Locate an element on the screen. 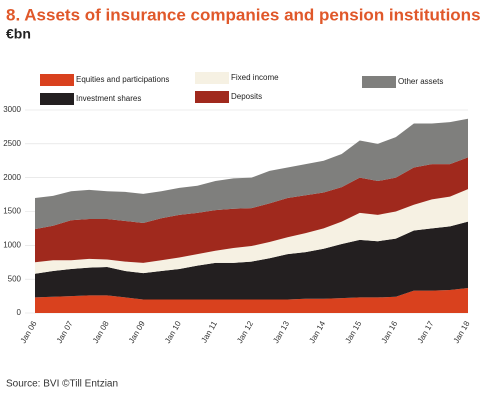  legend-label: Other assets is located at coordinates (420, 81).